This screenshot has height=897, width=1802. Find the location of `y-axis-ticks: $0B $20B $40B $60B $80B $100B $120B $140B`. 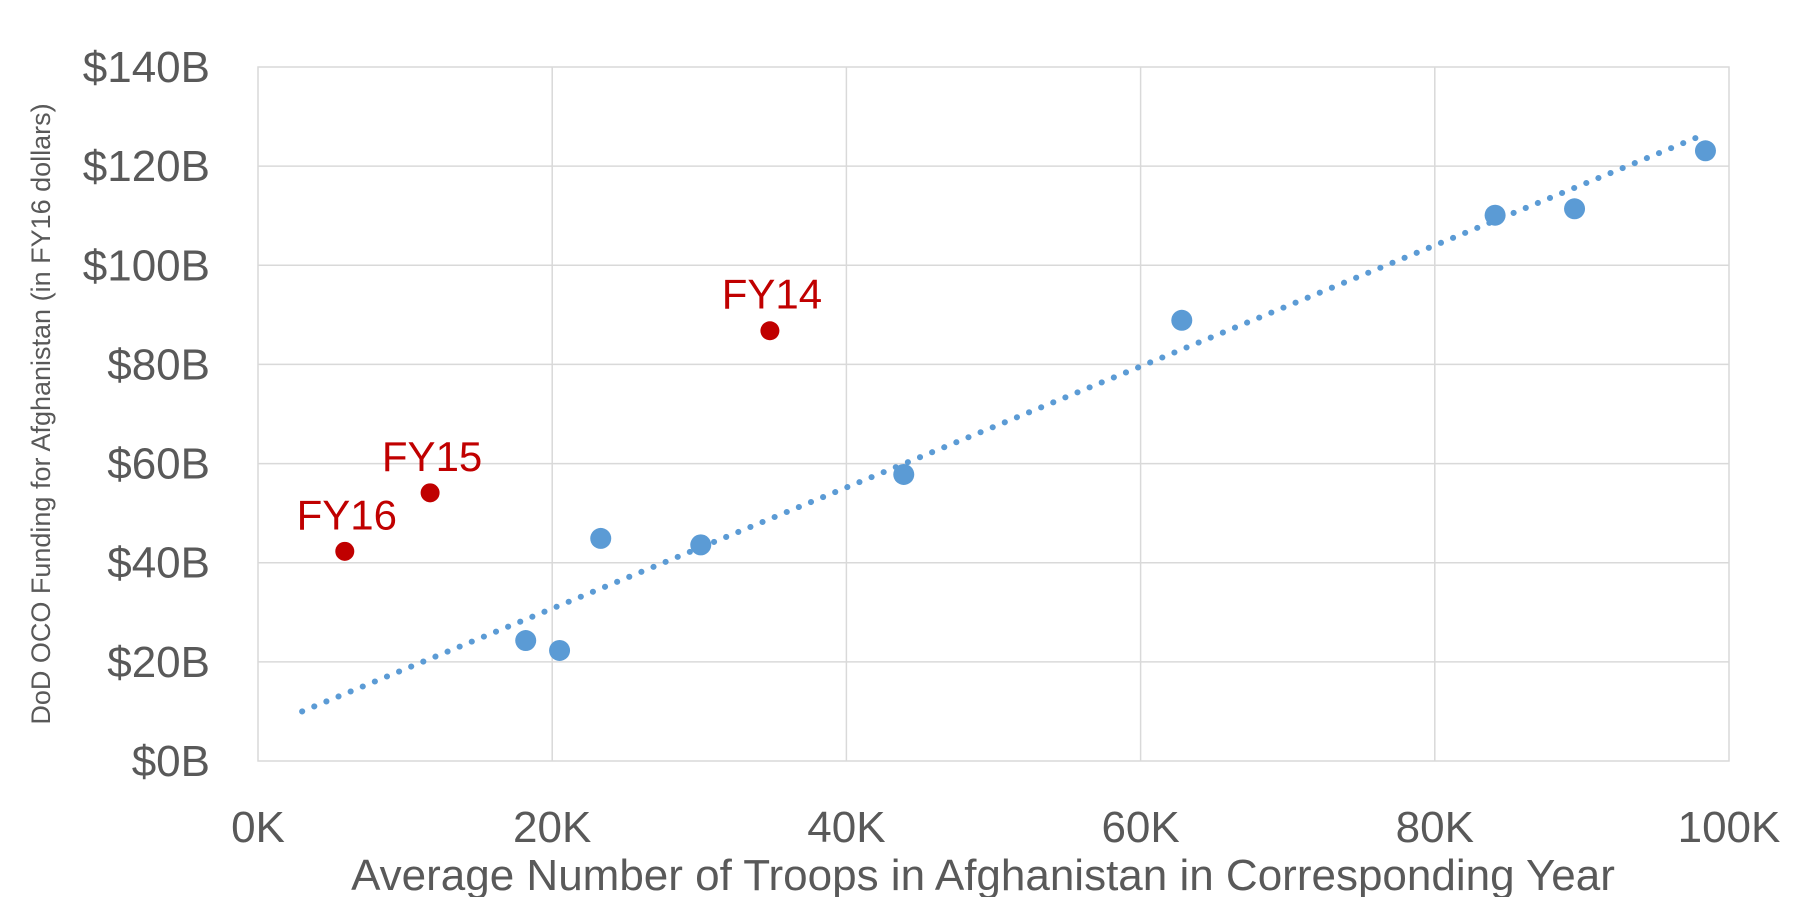

y-axis-ticks: $0B $20B $40B $60B $80B $100B $120B $140B is located at coordinates (146, 414).